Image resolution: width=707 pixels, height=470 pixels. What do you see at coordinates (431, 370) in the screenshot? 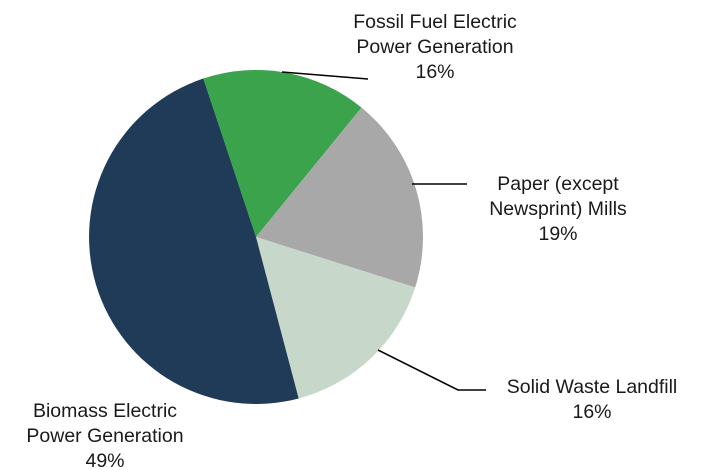
I see `leader-line-solid-waste-landfill` at bounding box center [431, 370].